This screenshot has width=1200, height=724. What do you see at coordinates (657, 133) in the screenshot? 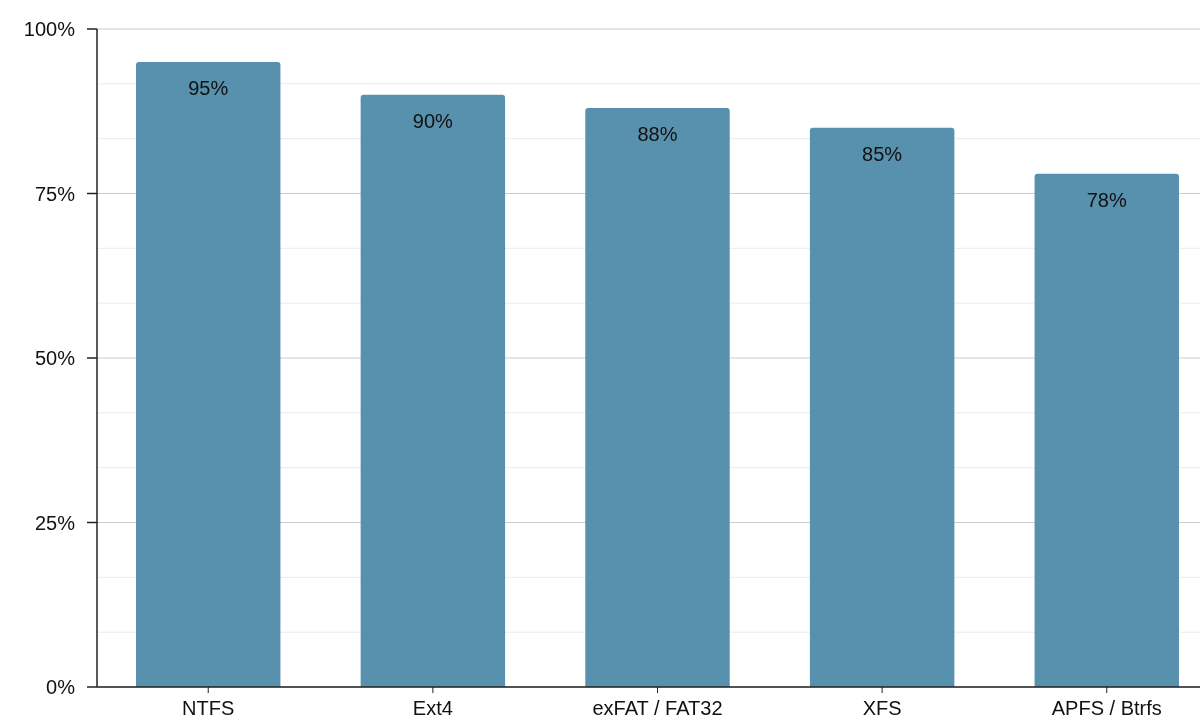
I see `data-label: 88%` at bounding box center [657, 133].